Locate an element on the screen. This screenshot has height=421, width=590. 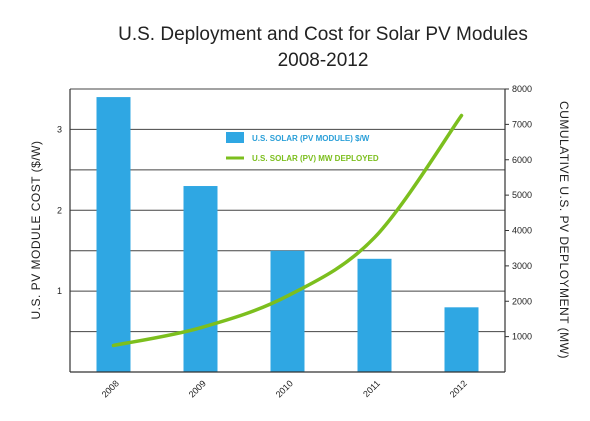
left-axis-ticks: 1 2 3 is located at coordinates (59, 210).